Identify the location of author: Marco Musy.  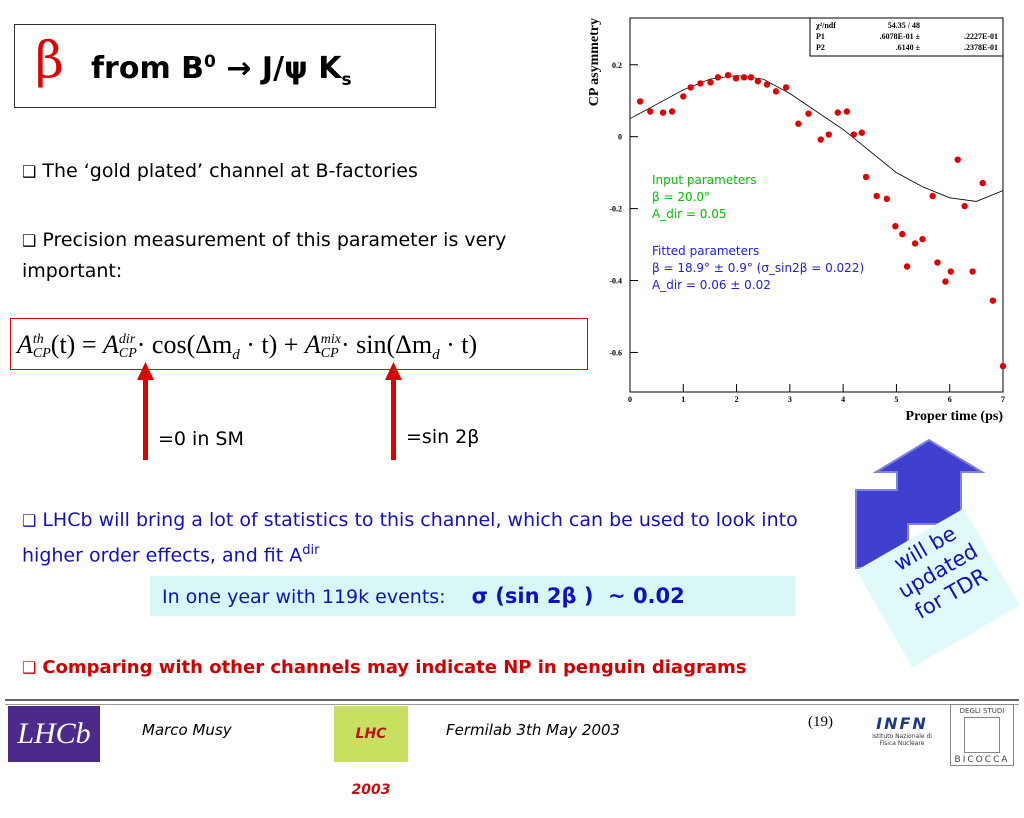
(187, 730).